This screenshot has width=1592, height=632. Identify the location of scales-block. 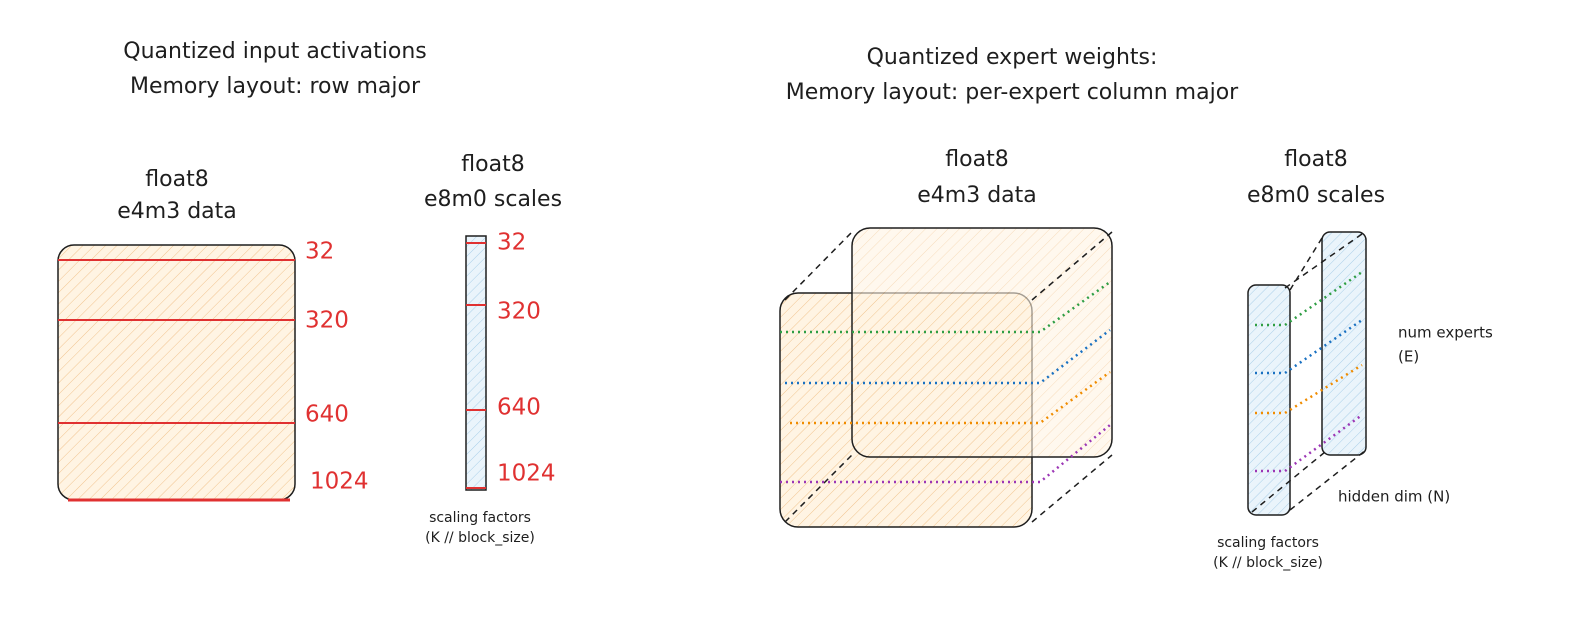
(476, 363).